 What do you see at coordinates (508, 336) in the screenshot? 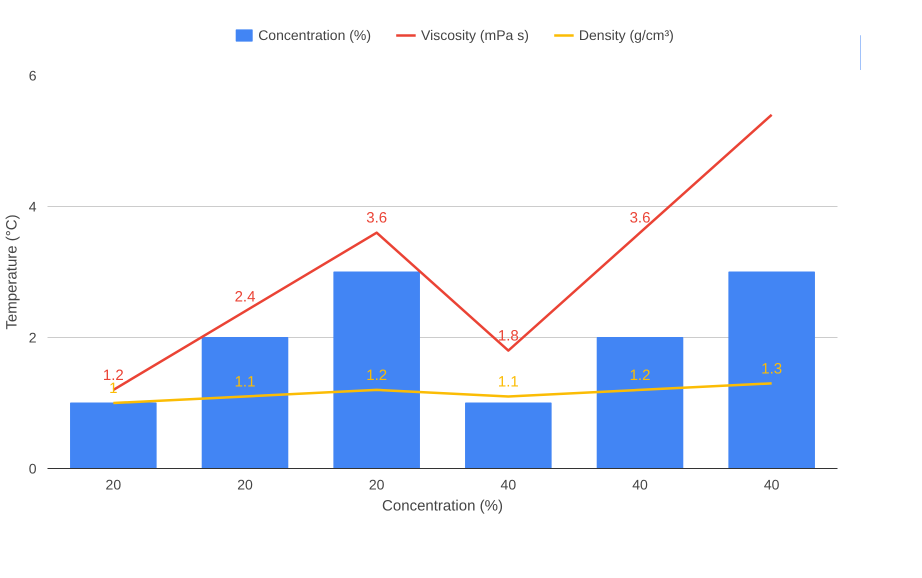
I see `data-label: 1.8` at bounding box center [508, 336].